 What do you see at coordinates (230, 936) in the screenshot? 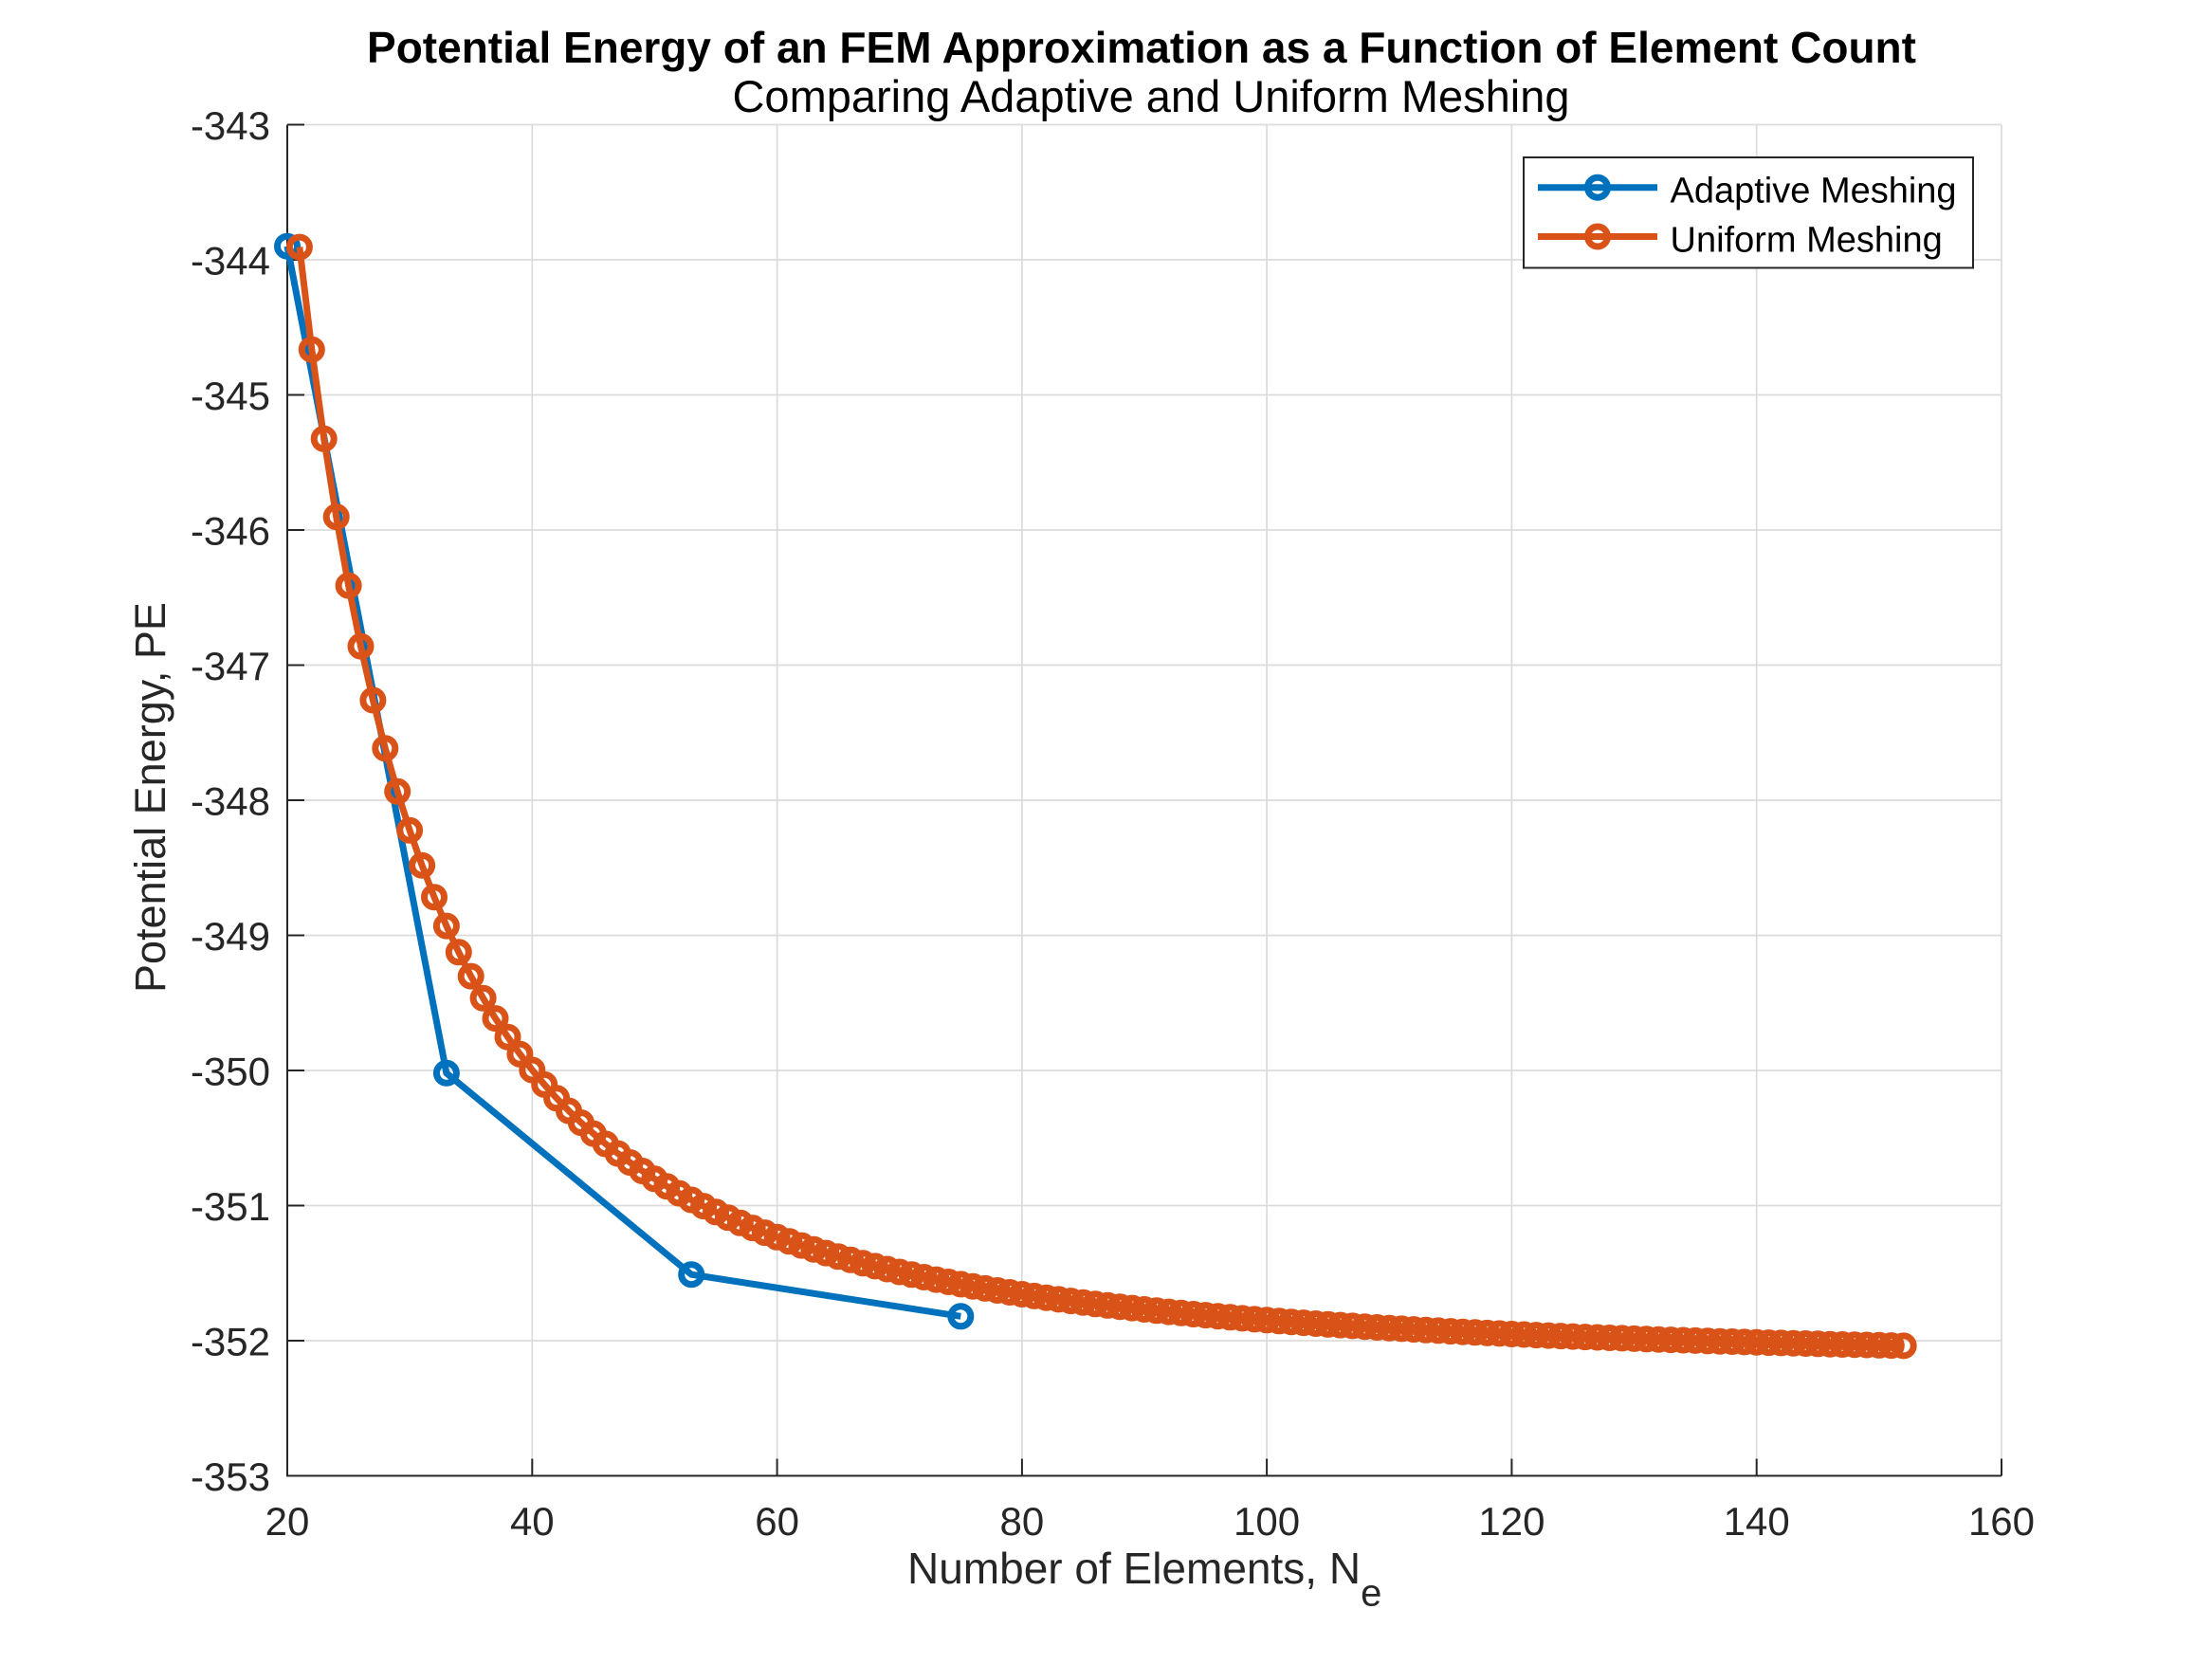
I see `svg-text: -349` at bounding box center [230, 936].